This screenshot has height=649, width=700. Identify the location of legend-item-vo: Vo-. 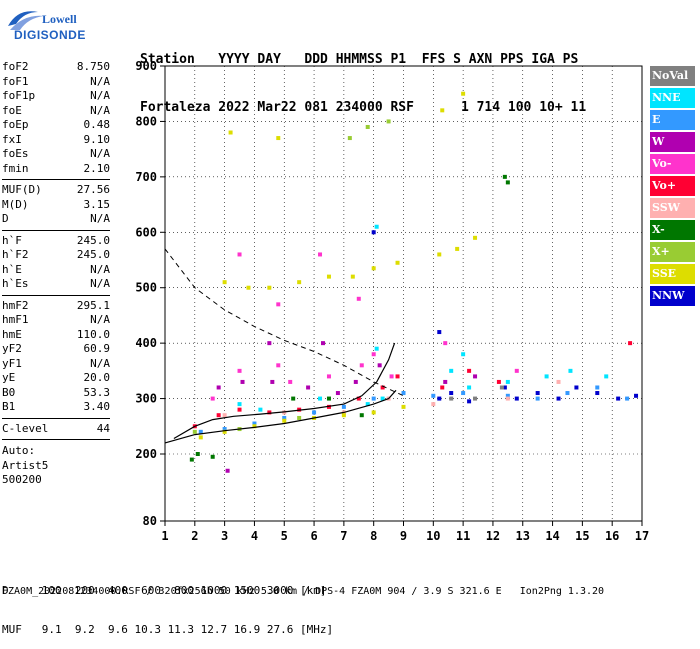
(672, 164).